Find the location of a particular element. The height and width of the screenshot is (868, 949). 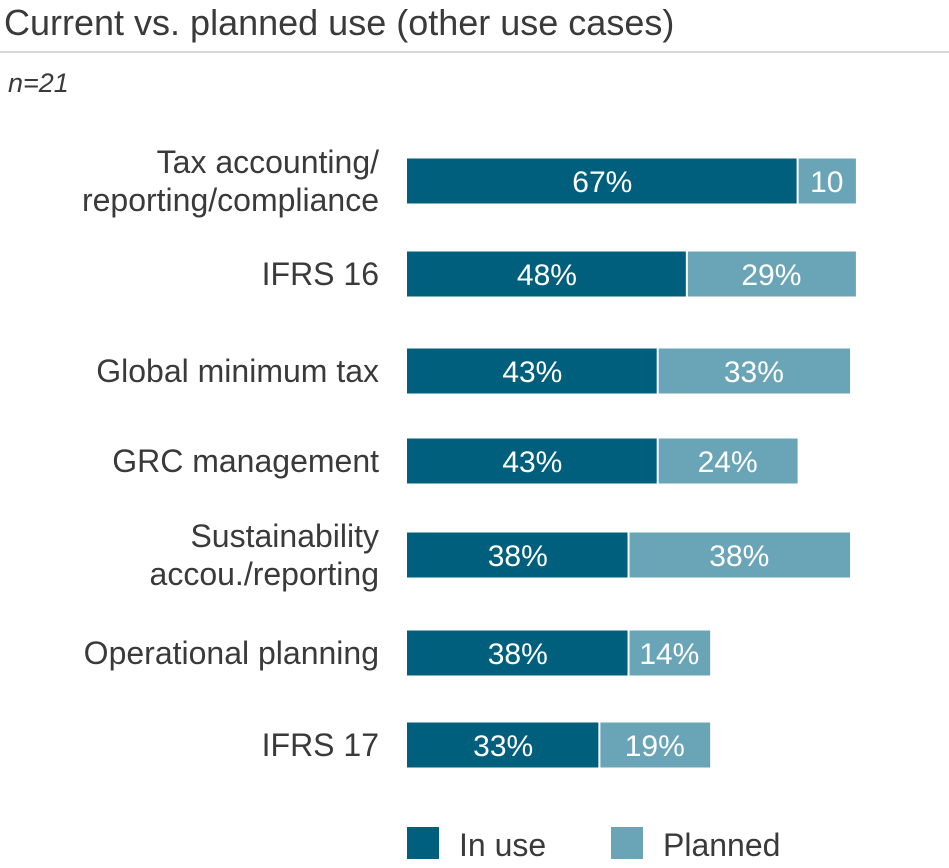

legend-label-planned: Planned is located at coordinates (721, 845).